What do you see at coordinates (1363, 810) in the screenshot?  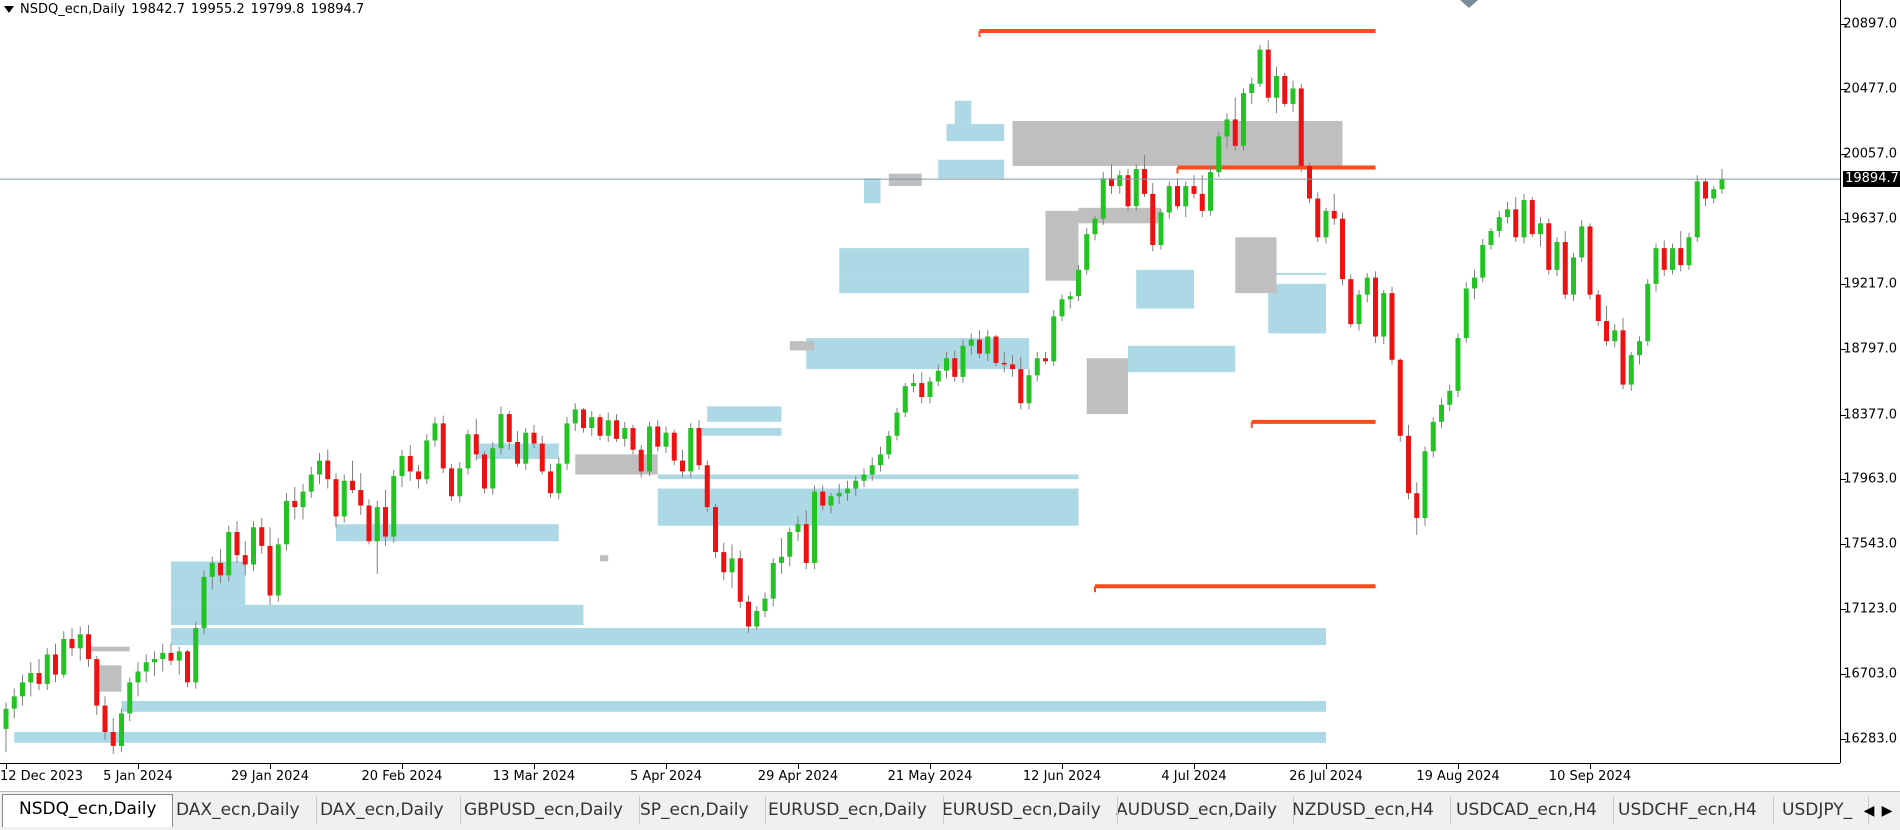 I see `chart-tab-8: NZDUSD_ecn,H4` at bounding box center [1363, 810].